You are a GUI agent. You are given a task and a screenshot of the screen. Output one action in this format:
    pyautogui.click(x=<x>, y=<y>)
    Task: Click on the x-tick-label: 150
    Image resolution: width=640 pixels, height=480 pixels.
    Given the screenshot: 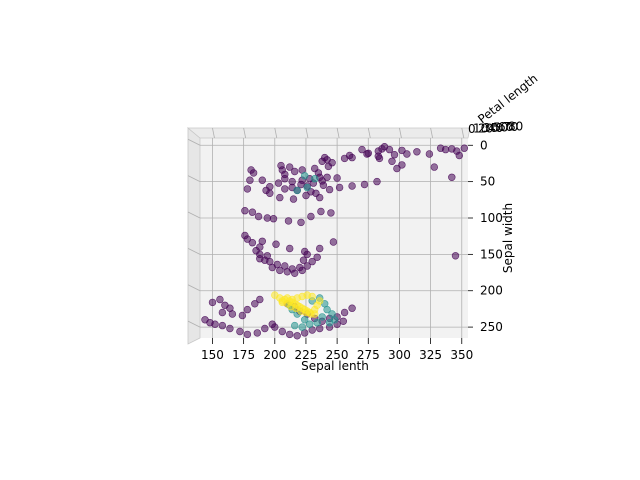 What is the action you would take?
    pyautogui.click(x=212, y=355)
    